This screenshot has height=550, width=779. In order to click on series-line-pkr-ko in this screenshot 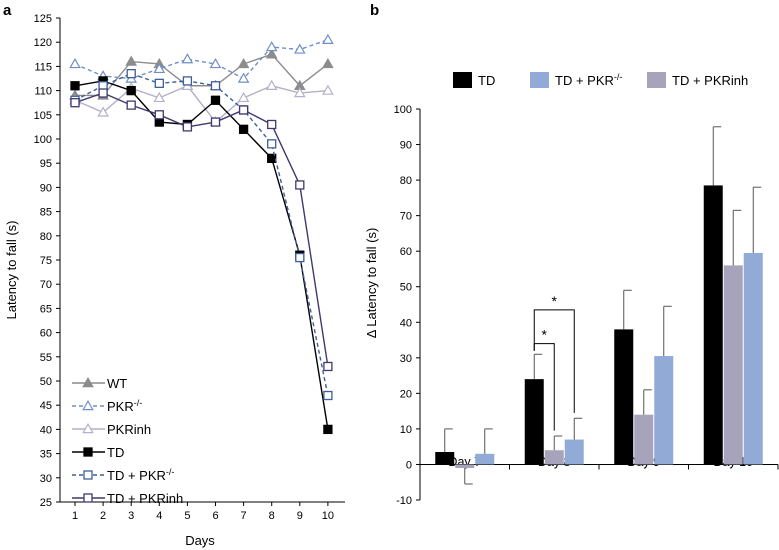, I will do `click(201, 59)`.